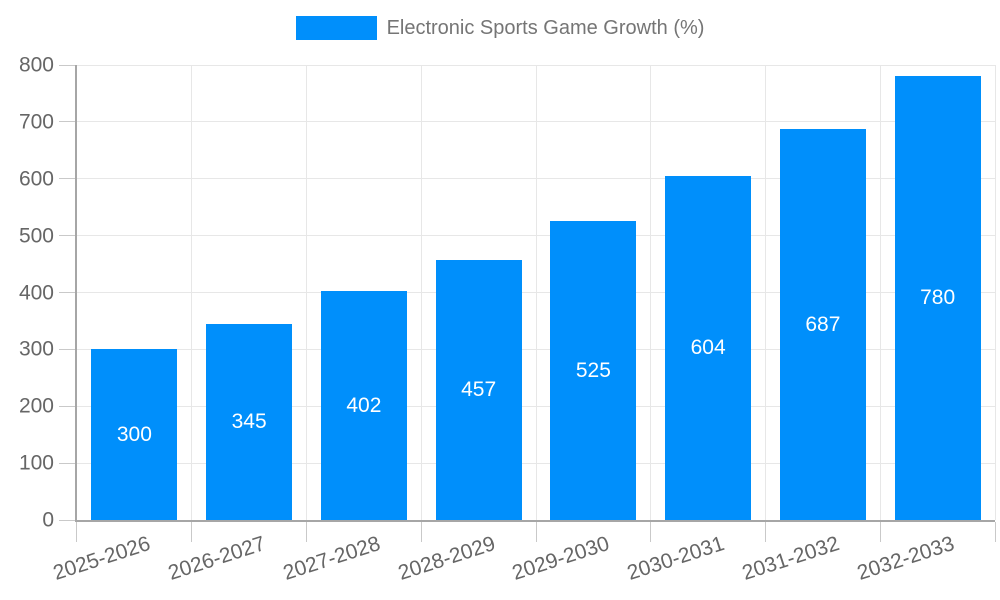 This screenshot has width=1000, height=600. I want to click on bar: 687, so click(822, 324).